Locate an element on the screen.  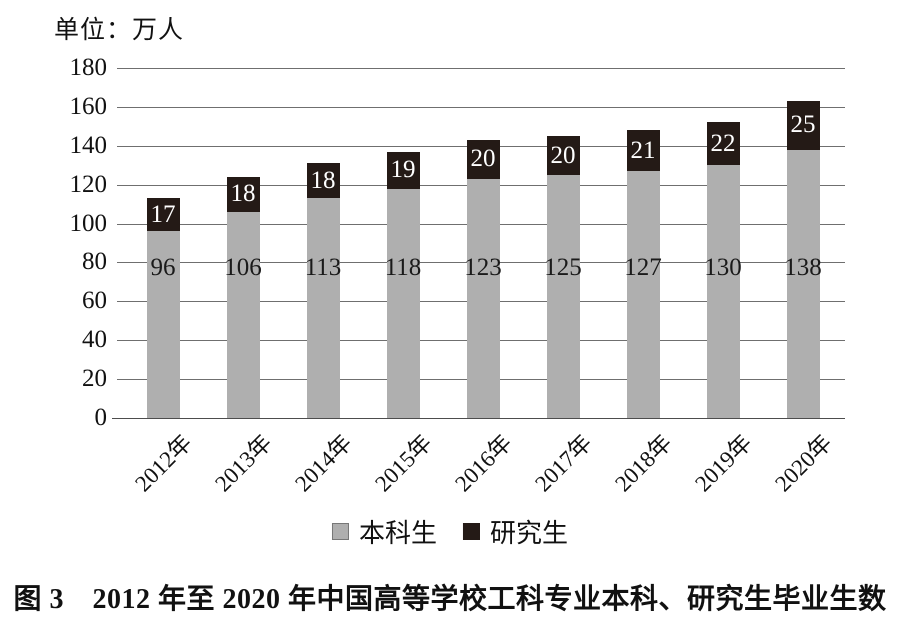
figure-caption: 图 3 2012 年至 2020 年中国高等学校工科专业本科、研究生毕业生数 is located at coordinates (450, 599).